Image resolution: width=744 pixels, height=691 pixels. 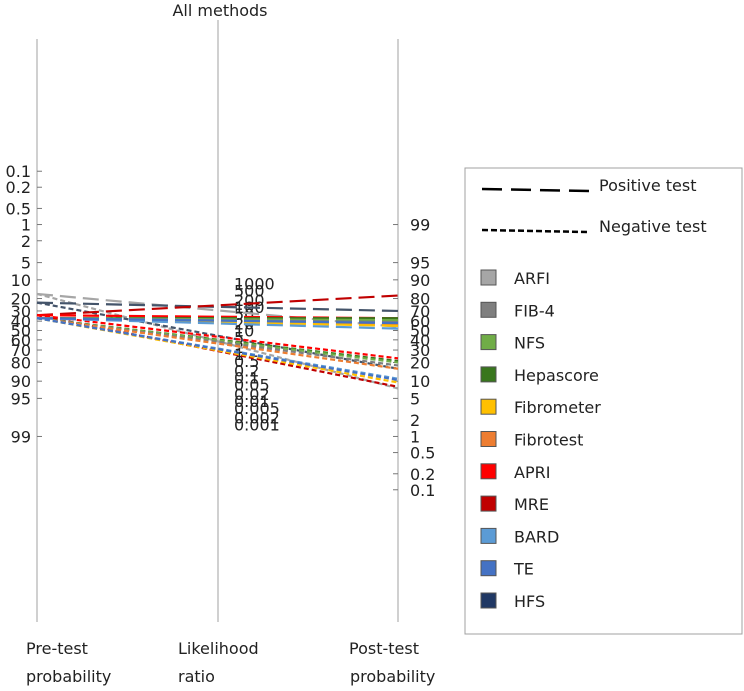 What do you see at coordinates (21, 280) in the screenshot?
I see `pretest-tick-label: 10` at bounding box center [21, 280].